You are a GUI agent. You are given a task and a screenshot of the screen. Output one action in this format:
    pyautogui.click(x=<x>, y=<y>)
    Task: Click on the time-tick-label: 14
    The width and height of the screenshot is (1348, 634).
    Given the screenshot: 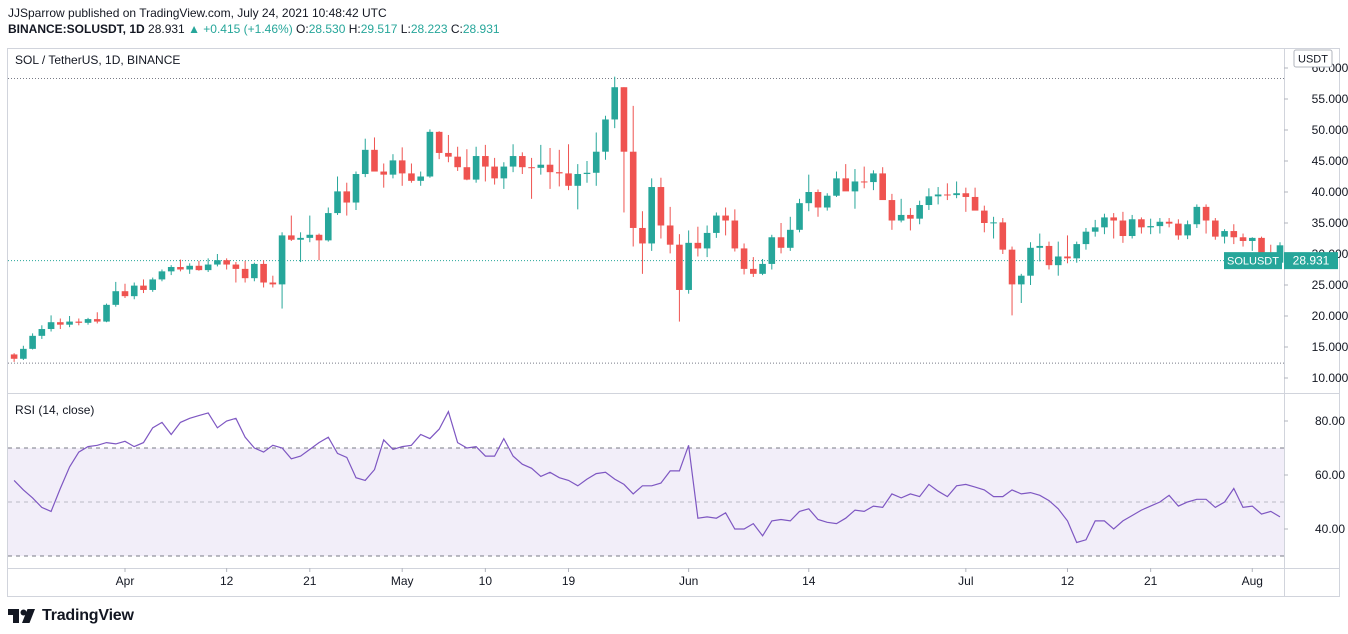 What is the action you would take?
    pyautogui.click(x=809, y=581)
    